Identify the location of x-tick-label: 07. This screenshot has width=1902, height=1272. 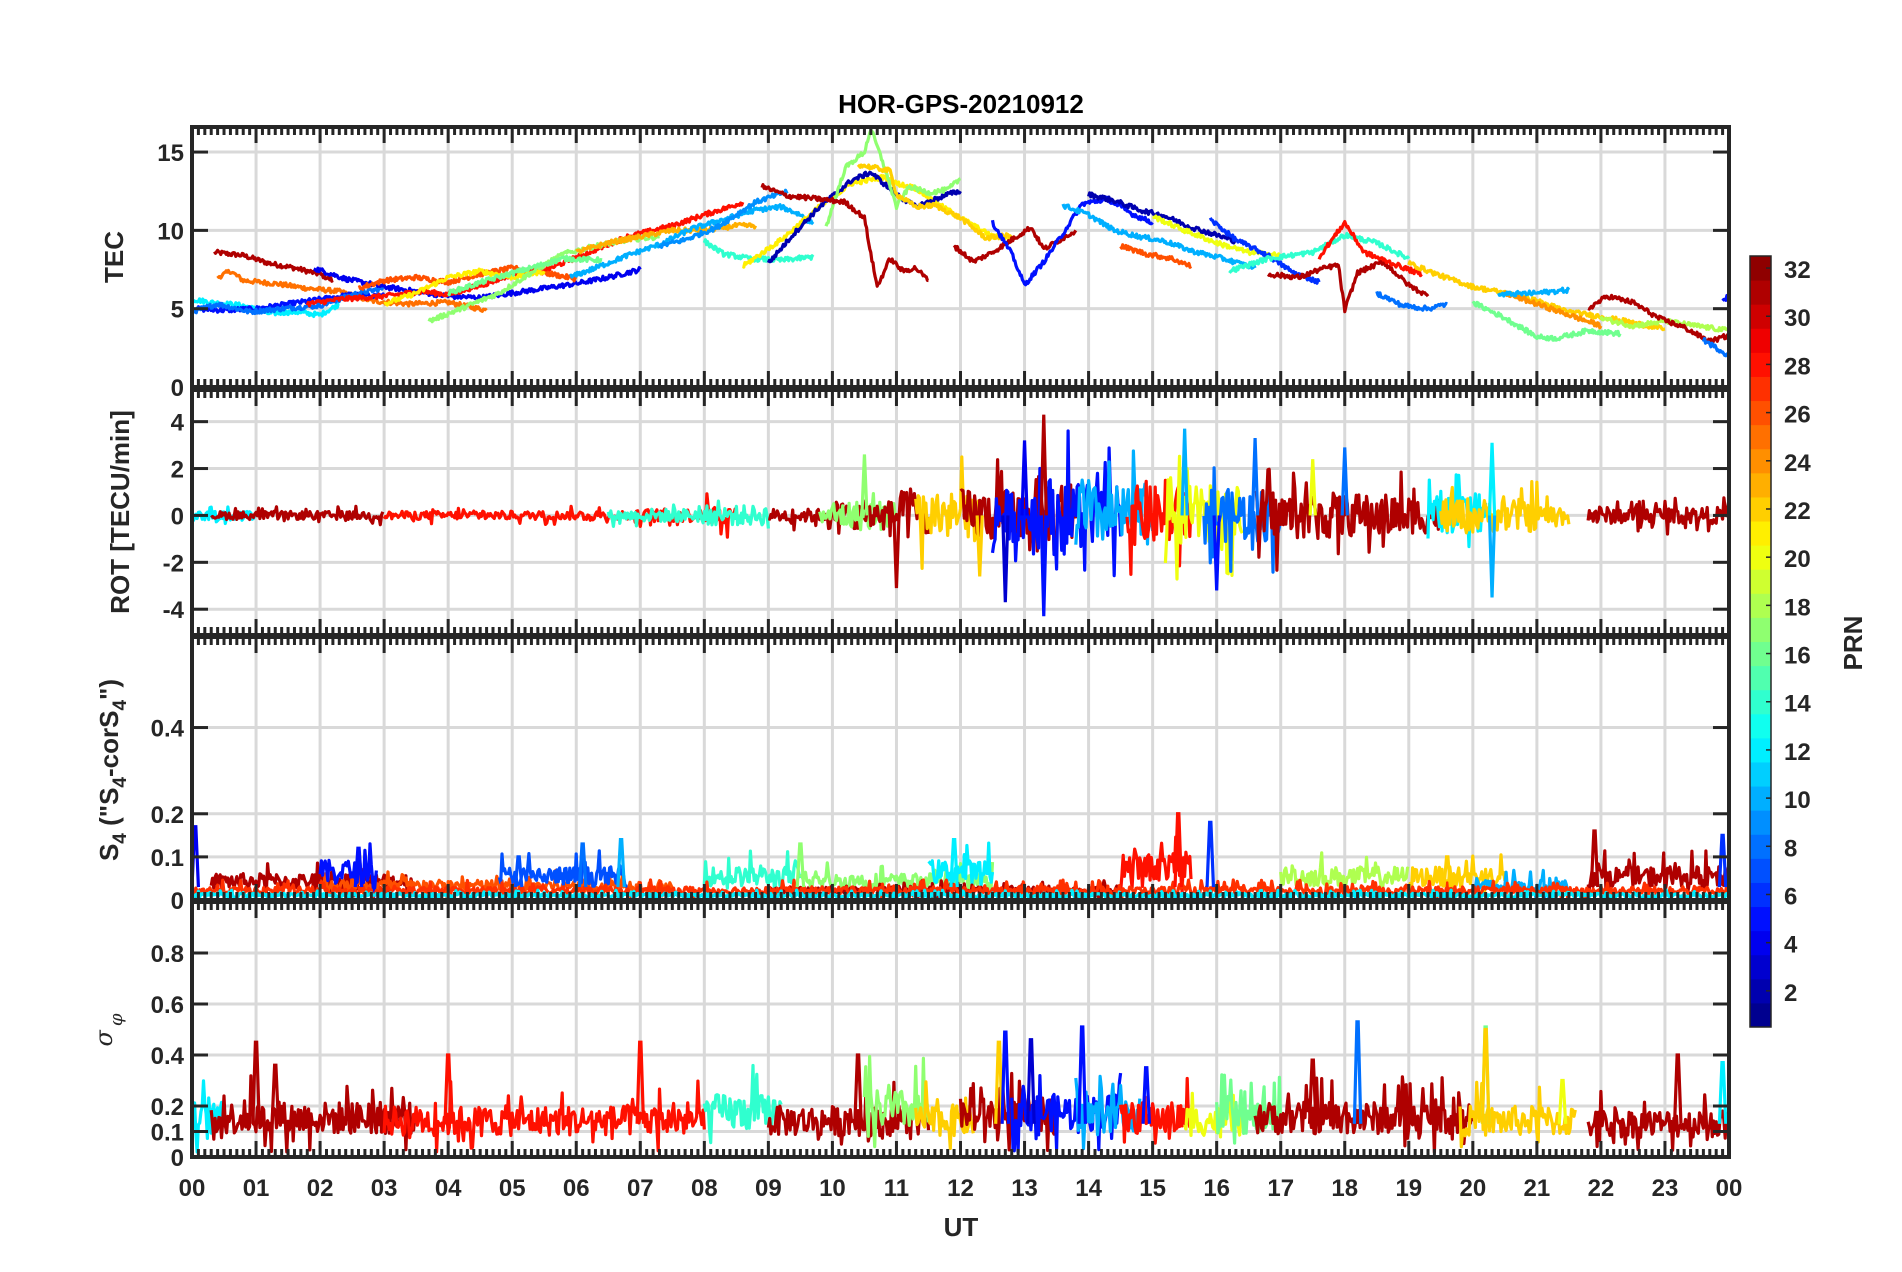
(640, 1188).